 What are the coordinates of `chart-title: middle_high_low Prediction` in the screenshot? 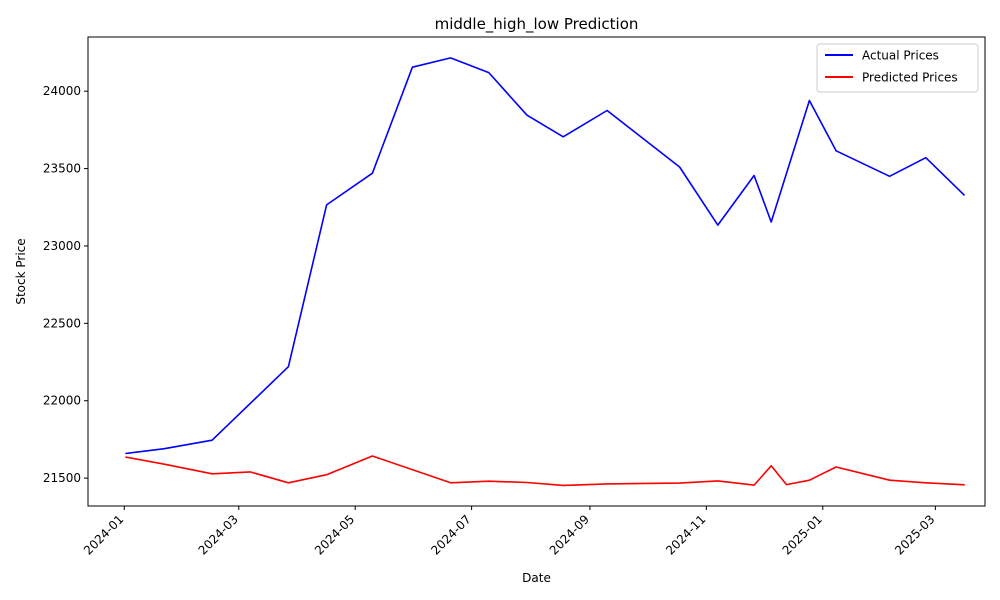 It's located at (537, 24).